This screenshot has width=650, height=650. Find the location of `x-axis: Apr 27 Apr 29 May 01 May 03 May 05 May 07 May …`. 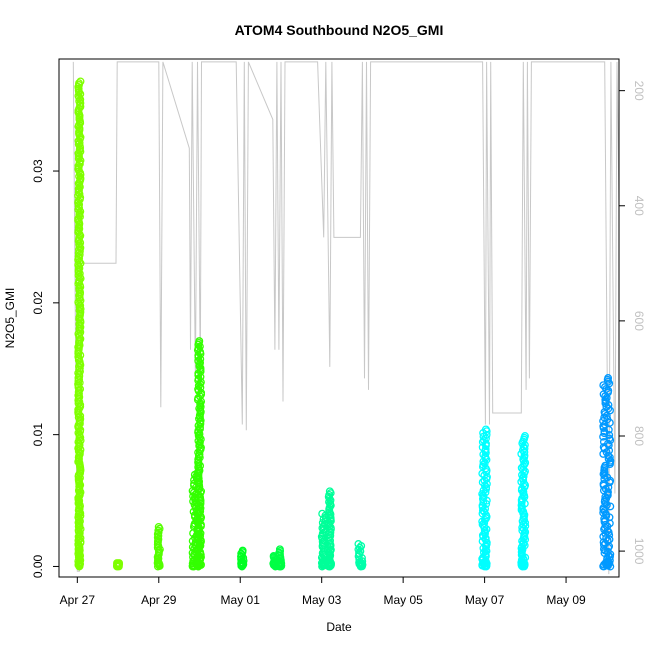

x-axis: Apr 27 Apr 29 May 01 May 03 May 05 May 07 May … is located at coordinates (323, 592).